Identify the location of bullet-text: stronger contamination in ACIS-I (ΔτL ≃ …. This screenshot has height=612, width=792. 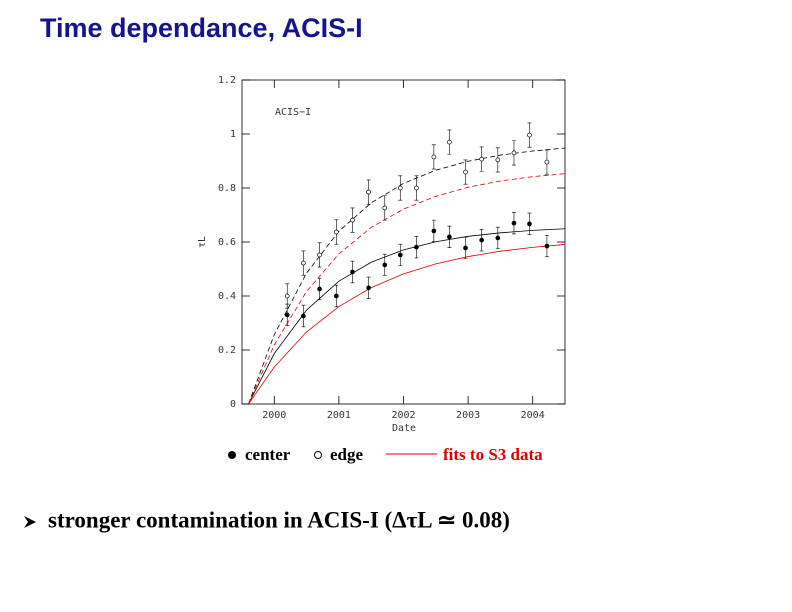
(279, 519).